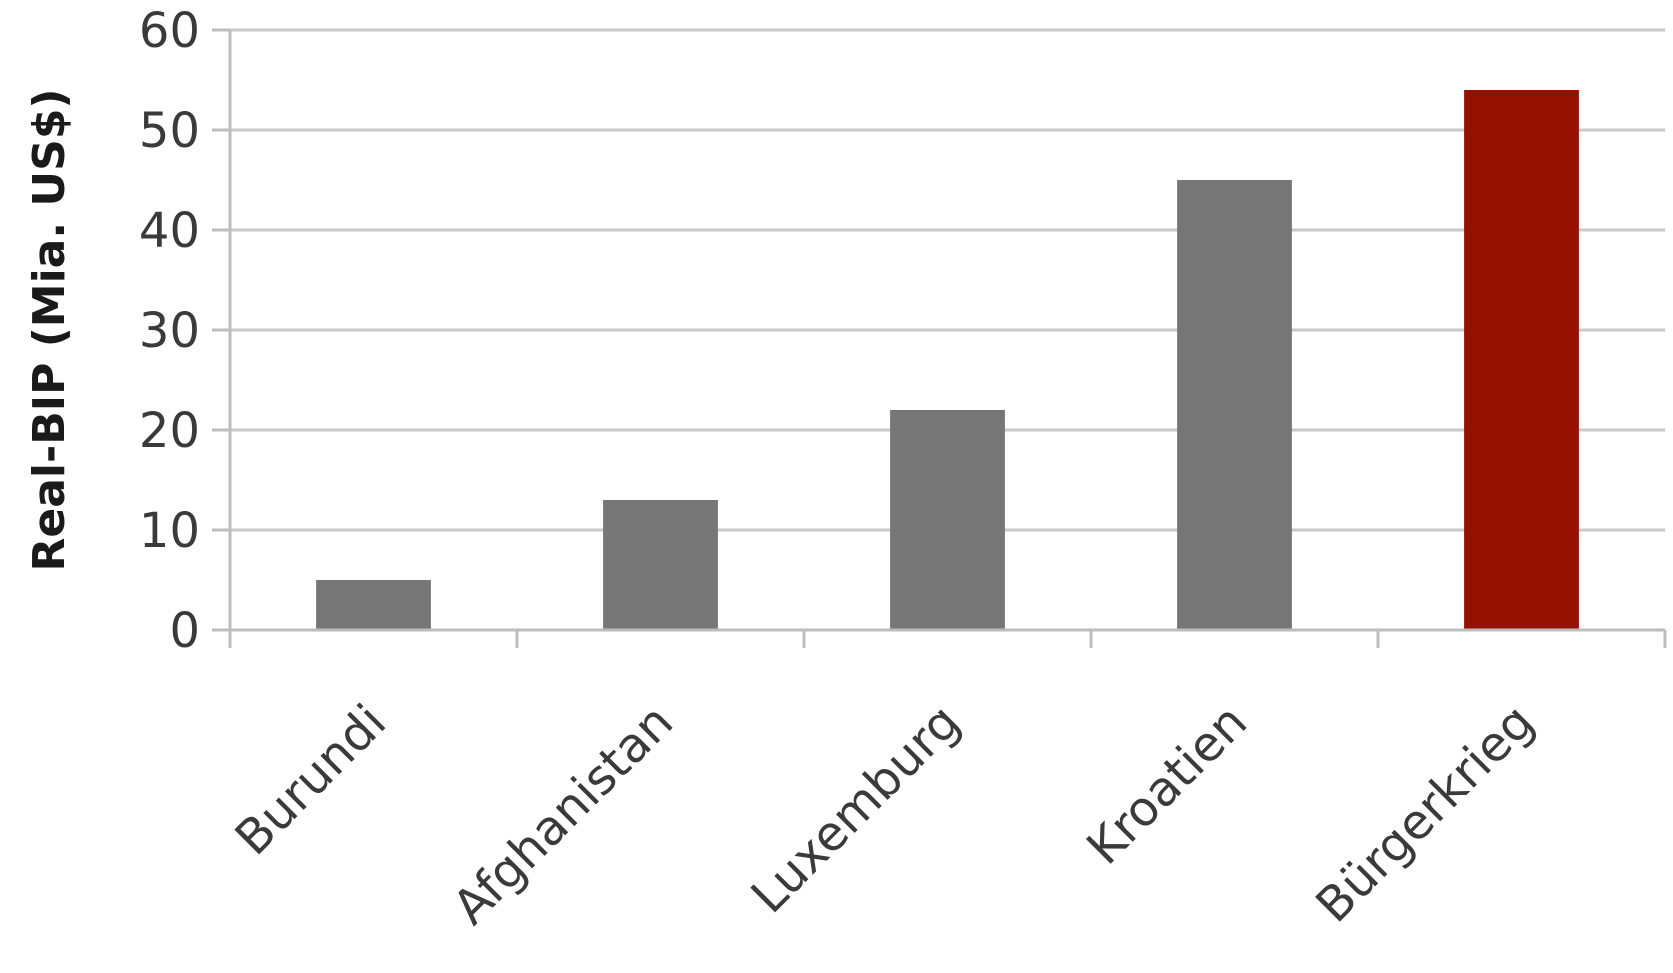  I want to click on x-category-label: Afghanistan, so click(563, 815).